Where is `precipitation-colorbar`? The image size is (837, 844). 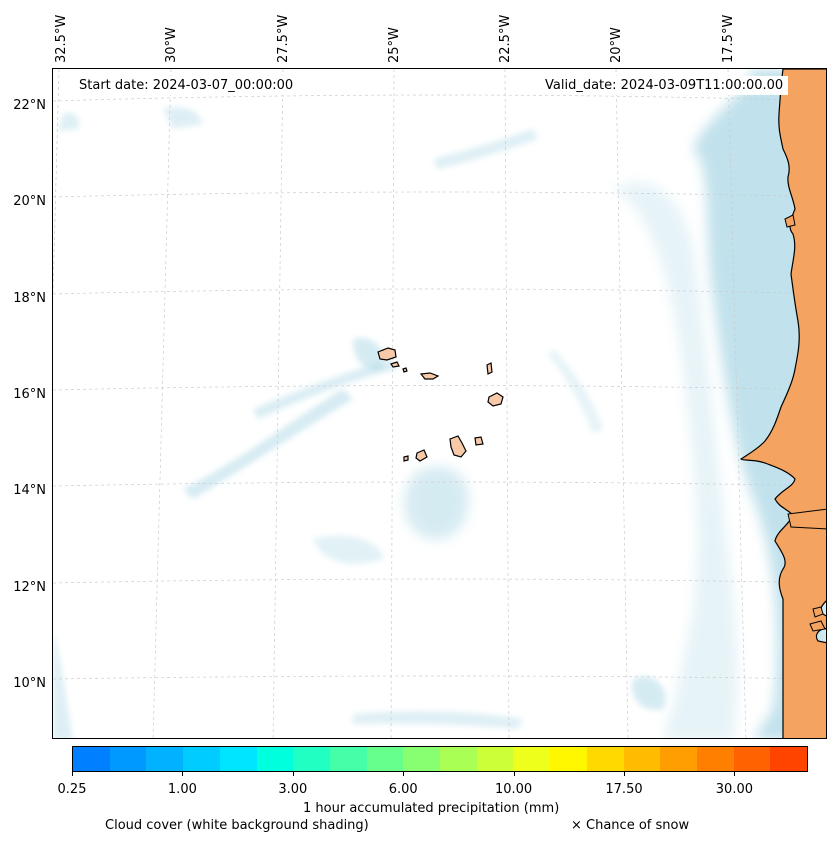 precipitation-colorbar is located at coordinates (440, 759).